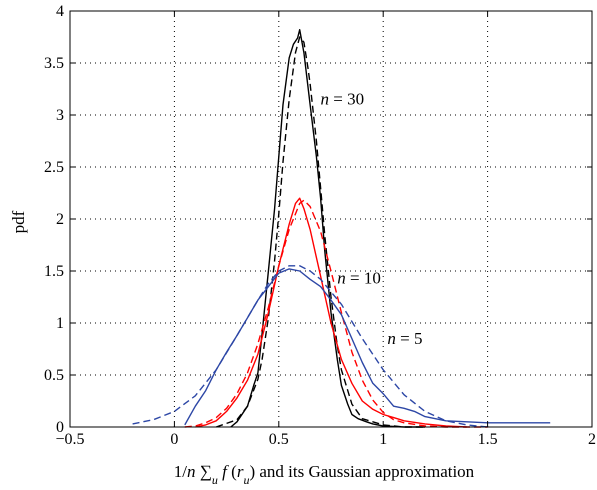 Image resolution: width=597 pixels, height=490 pixels. What do you see at coordinates (372, 219) in the screenshot?
I see `annotations: n = 30 n = 10 n = 5` at bounding box center [372, 219].